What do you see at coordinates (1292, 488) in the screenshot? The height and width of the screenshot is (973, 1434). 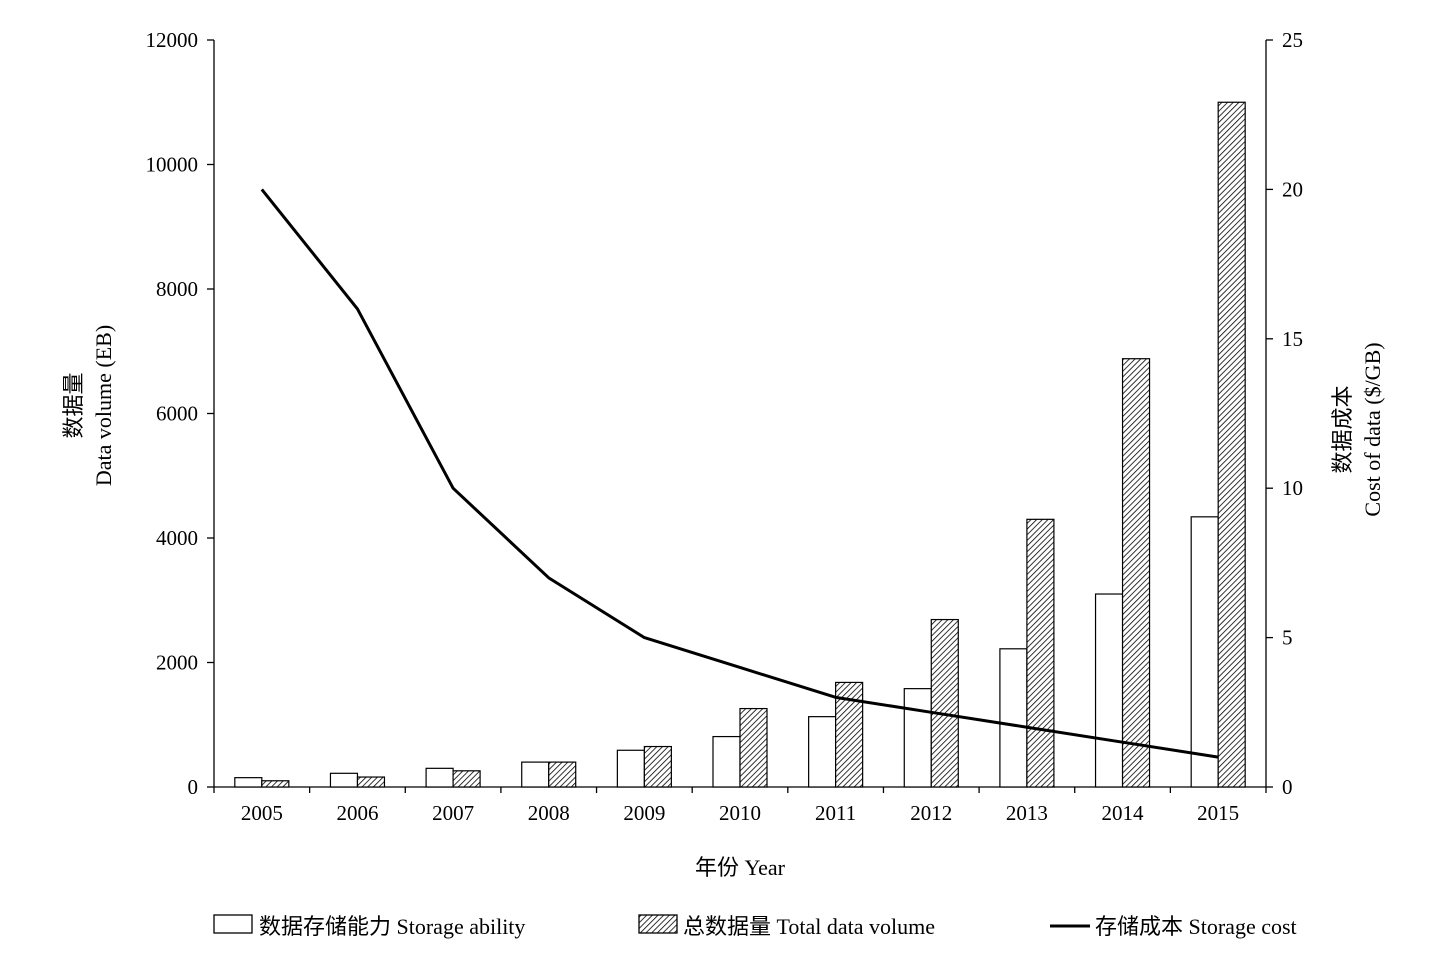 I see `y-tick-label-right: 10` at bounding box center [1292, 488].